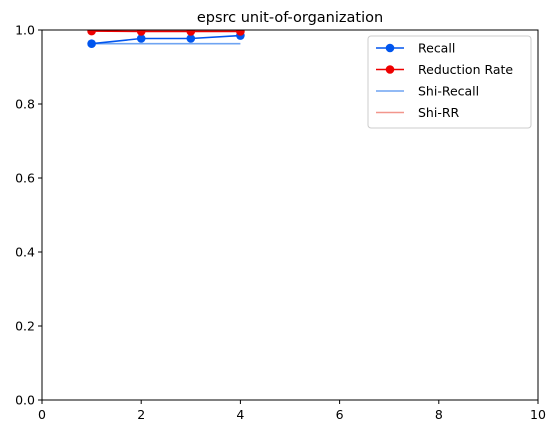 This screenshot has width=556, height=433. Describe the element at coordinates (166, 40) in the screenshot. I see `series-line-recall` at that location.